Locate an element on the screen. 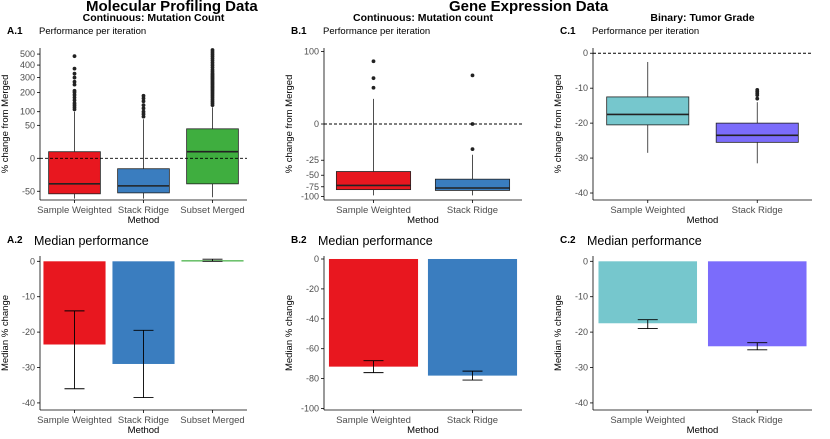 Image resolution: width=830 pixels, height=439 pixels. panel-label: A.2 is located at coordinates (15, 240).